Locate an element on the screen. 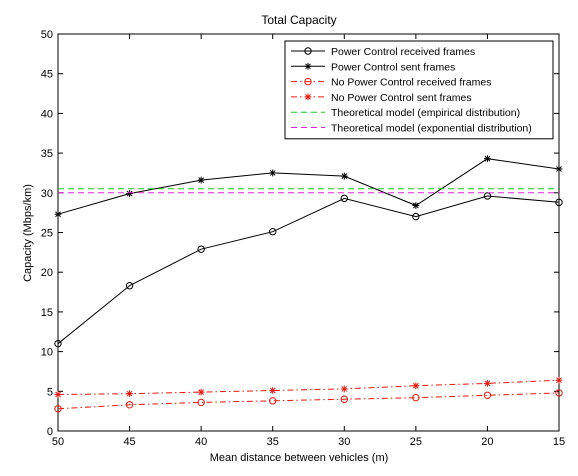 The image size is (578, 476). x-axis-label: Mean distance between vehicles (m) is located at coordinates (299, 458).